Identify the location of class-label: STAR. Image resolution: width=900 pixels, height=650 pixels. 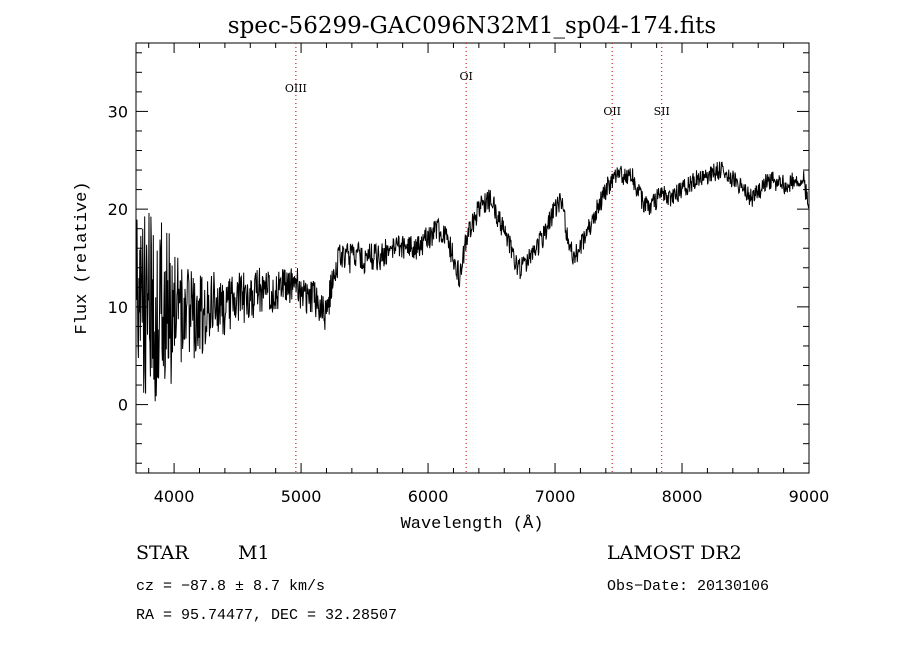
(162, 553).